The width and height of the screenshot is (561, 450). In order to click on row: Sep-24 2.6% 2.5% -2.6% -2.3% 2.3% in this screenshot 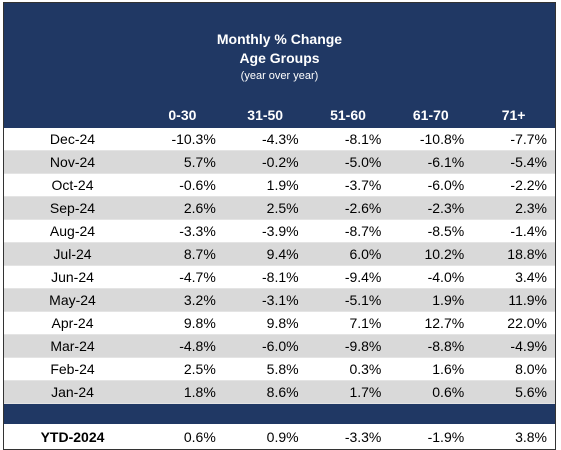, I will do `click(279, 208)`.